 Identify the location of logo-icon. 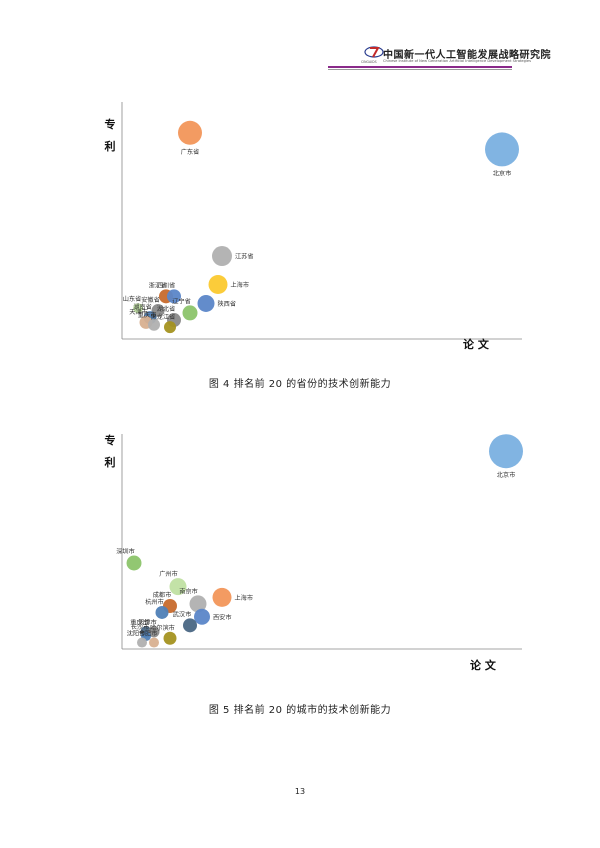
(374, 52).